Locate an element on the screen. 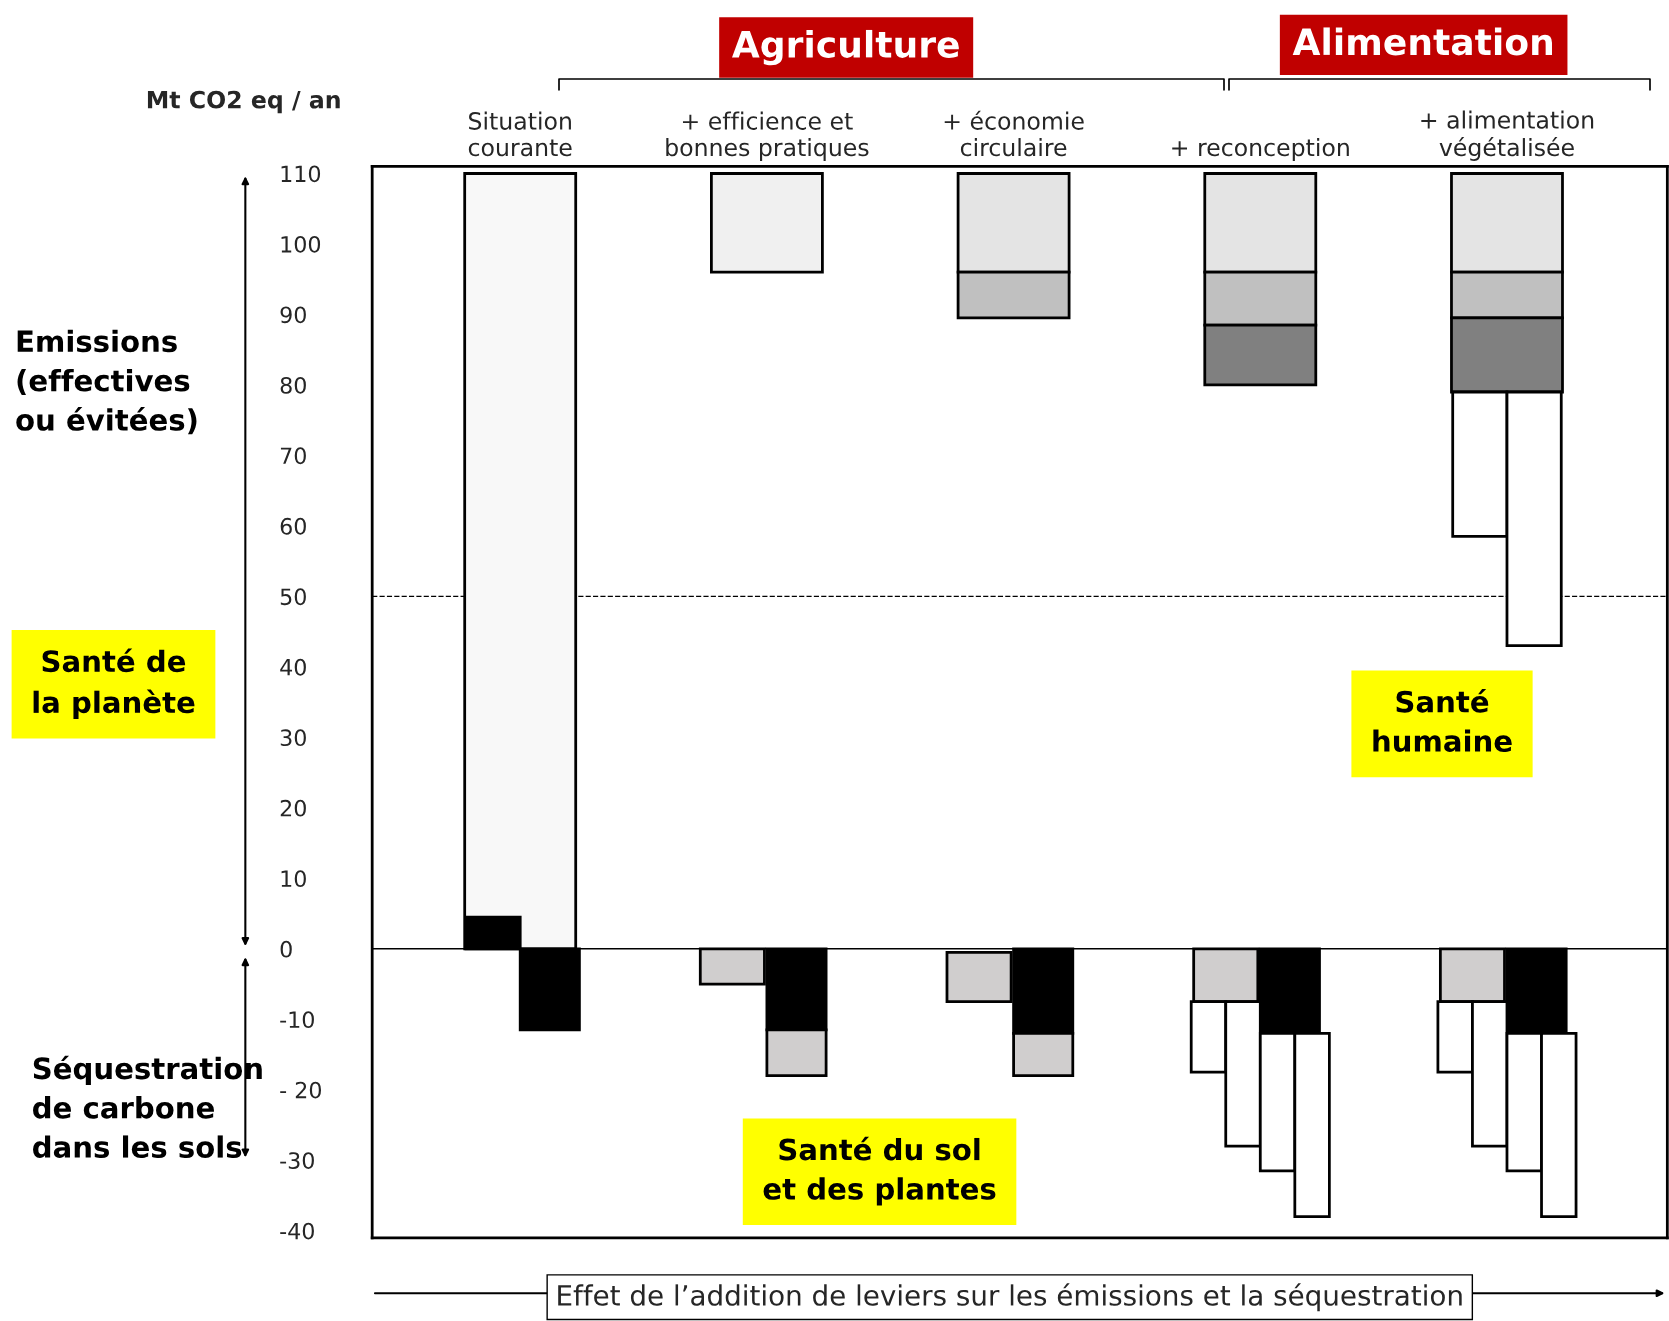 The width and height of the screenshot is (1669, 1321). bar is located at coordinates (767, 223).